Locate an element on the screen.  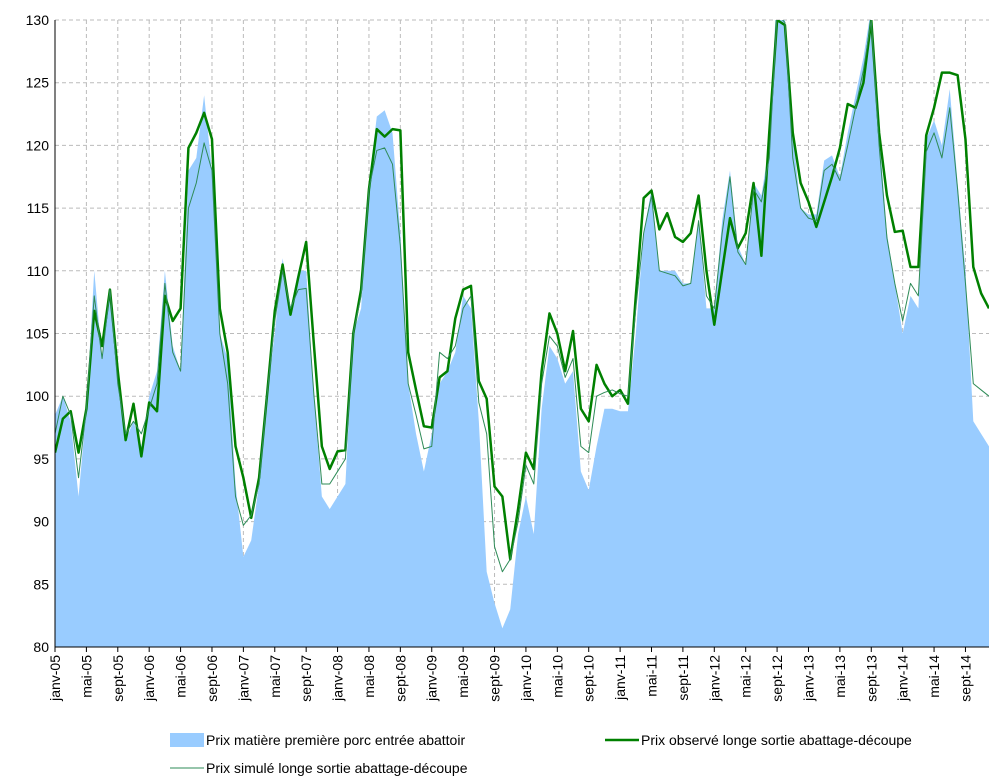
x-tick-label: sept-13 is located at coordinates (871, 678).